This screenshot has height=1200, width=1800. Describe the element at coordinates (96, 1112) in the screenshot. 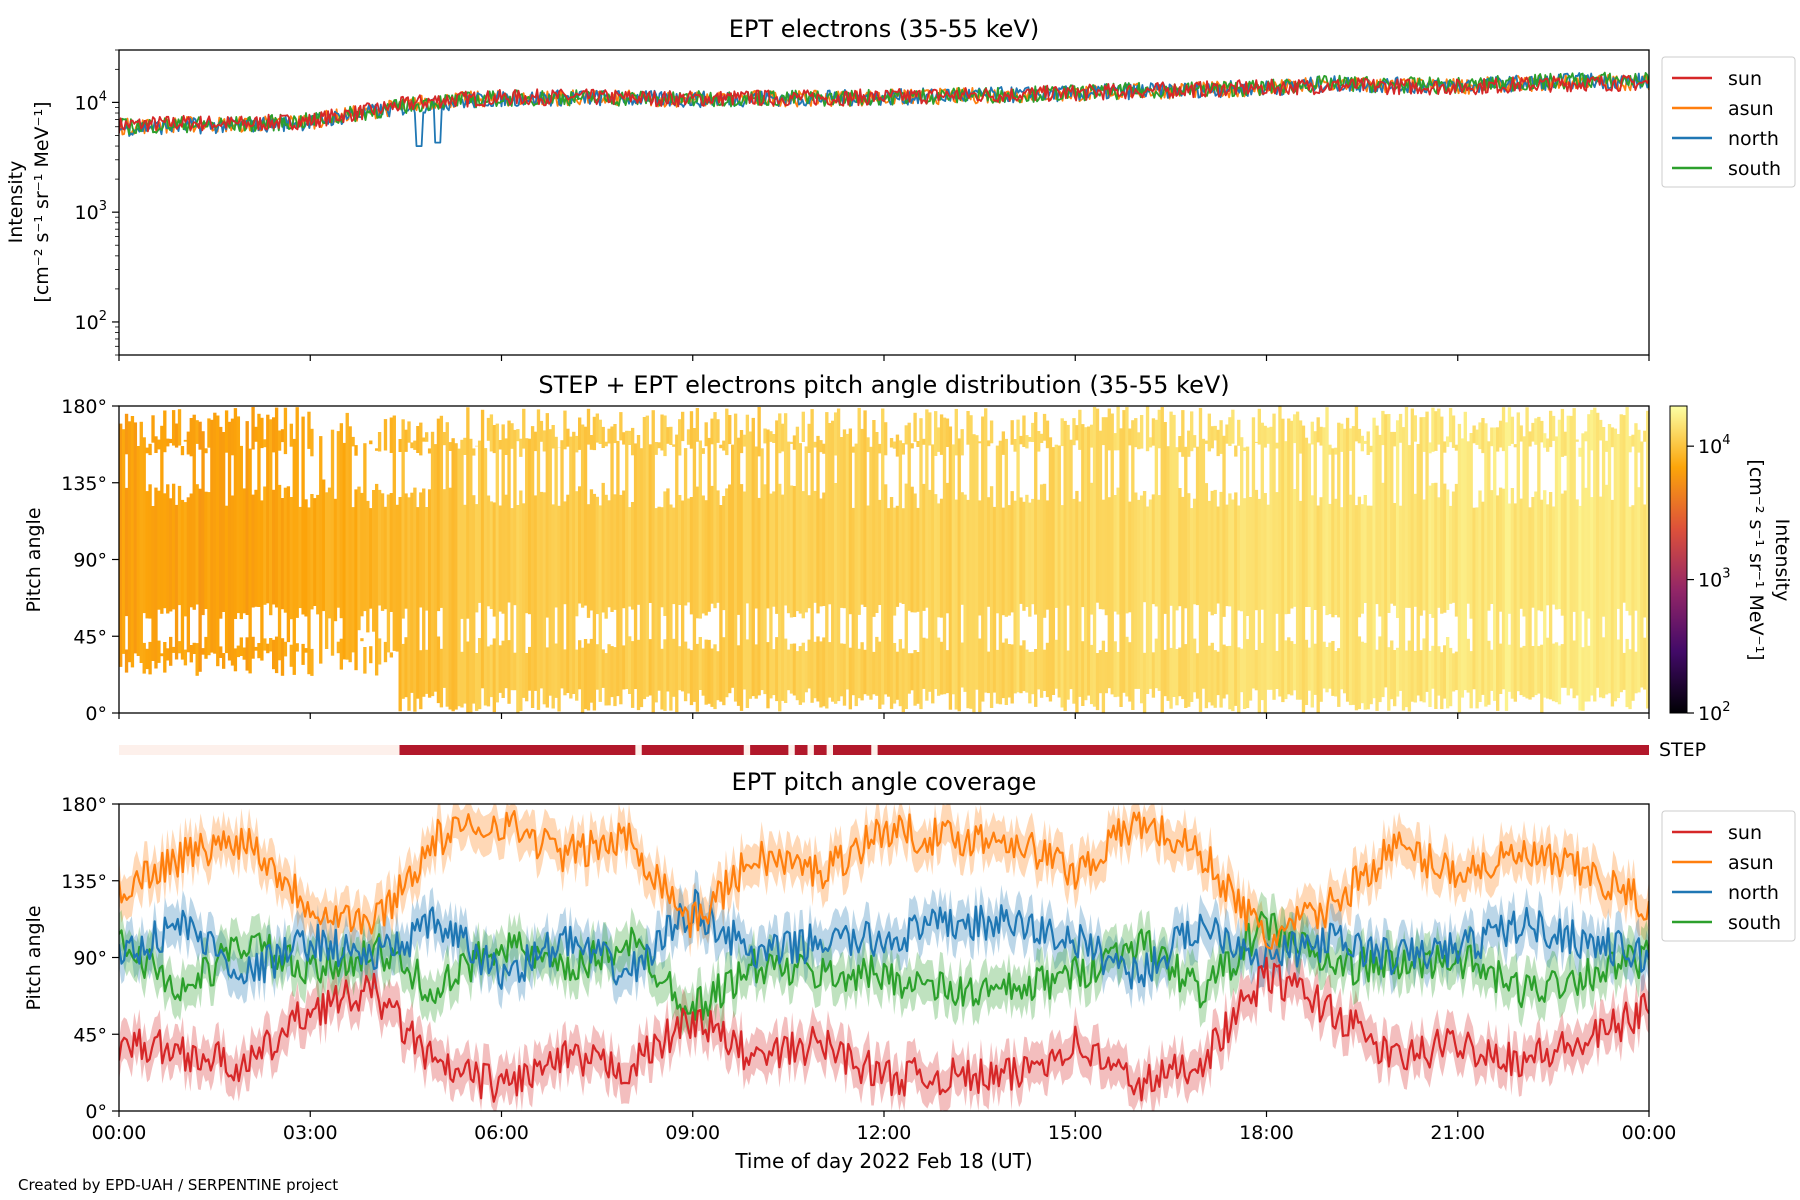

I see `y-tick-label: 0°` at that location.